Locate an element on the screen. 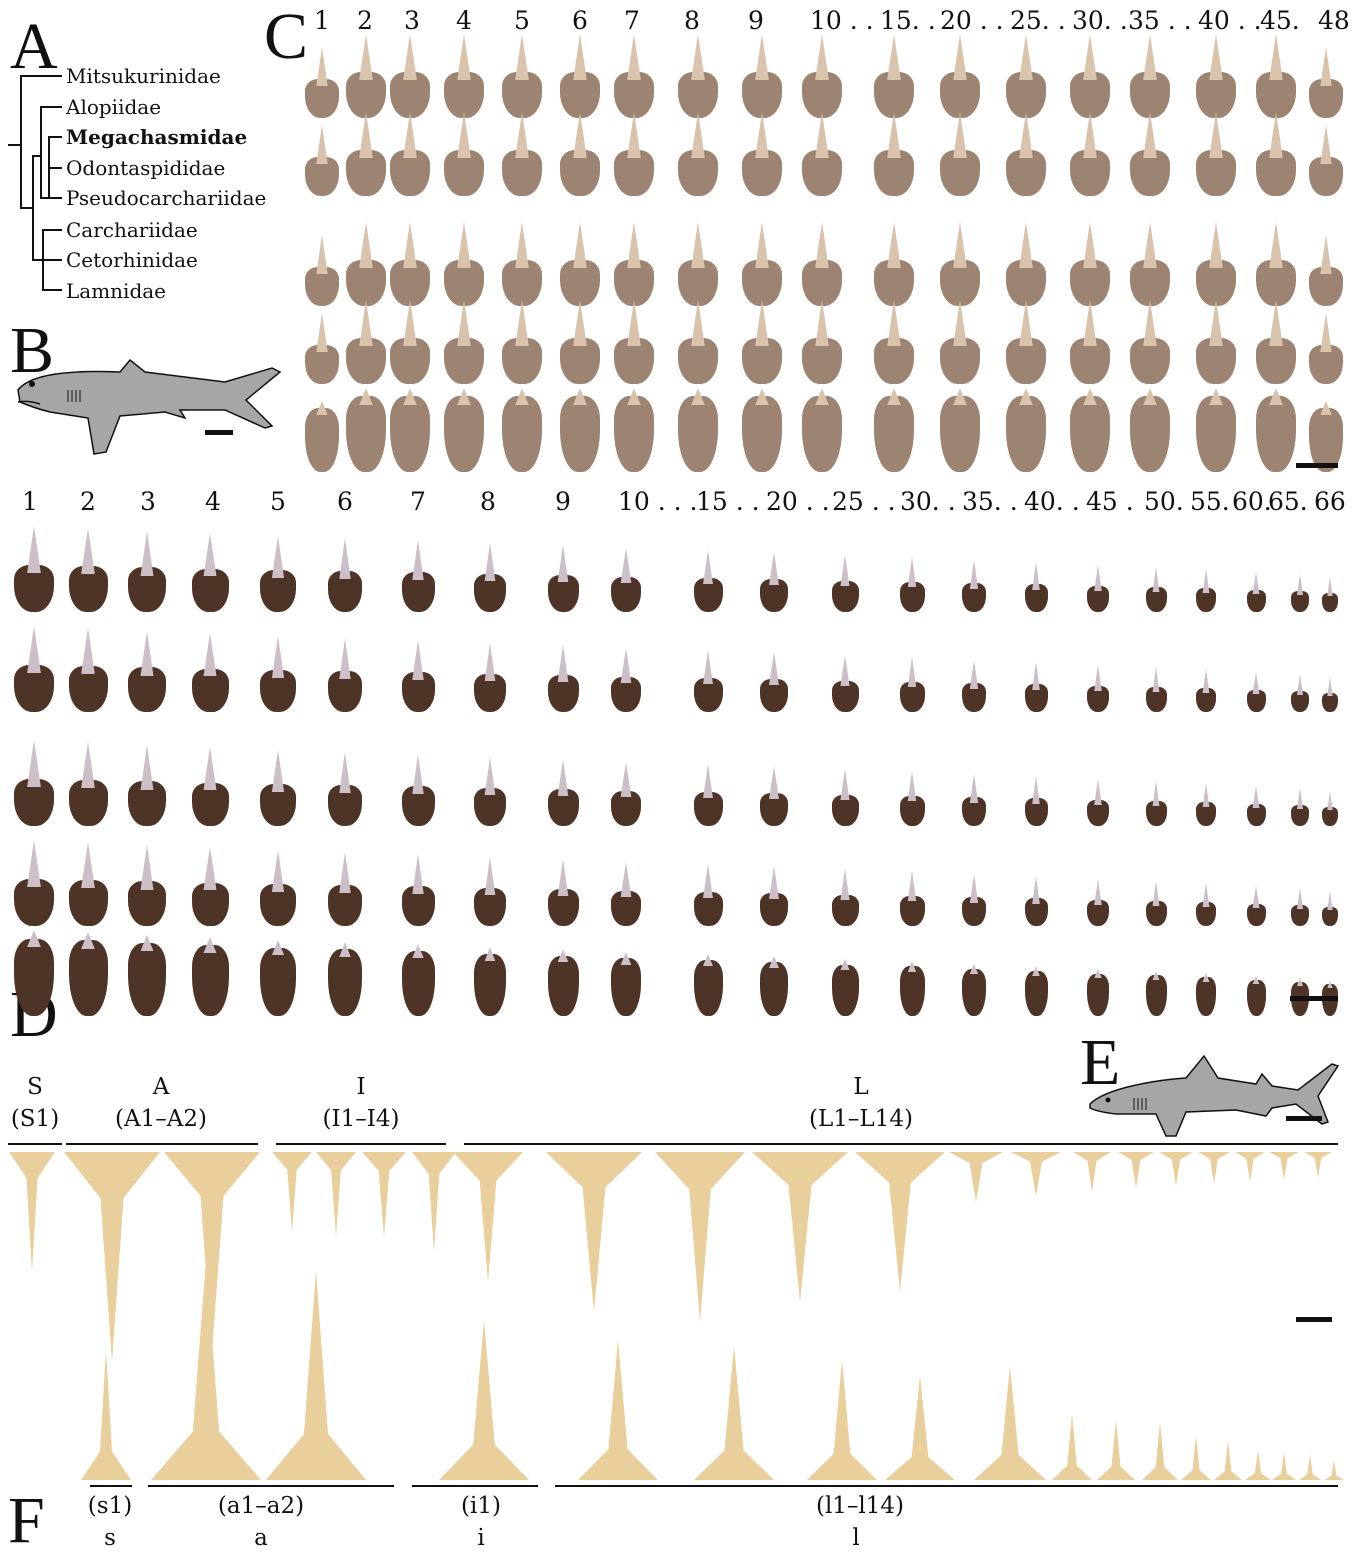 This screenshot has width=1363, height=1557. tooth-position-number: 40 . . is located at coordinates (1230, 20).